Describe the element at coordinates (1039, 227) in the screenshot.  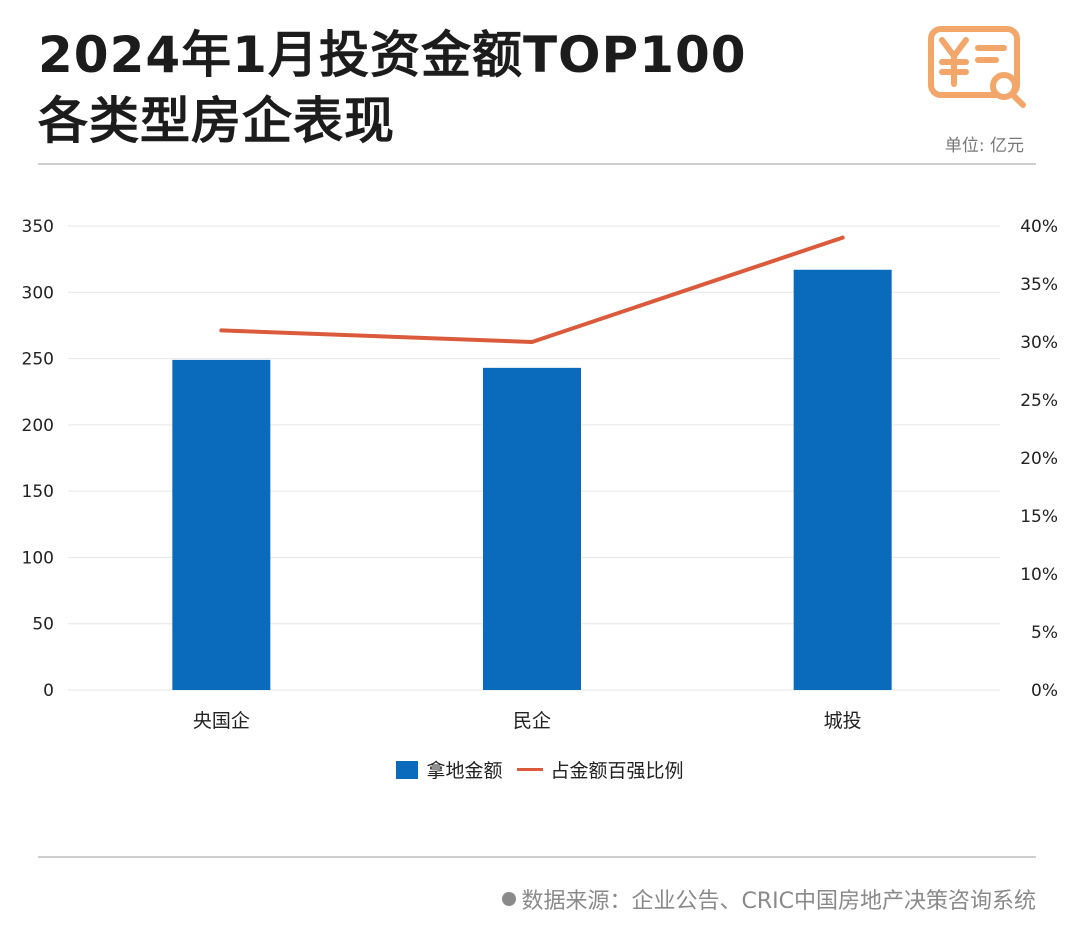
I see `y-right-tick-label: 40%` at that location.